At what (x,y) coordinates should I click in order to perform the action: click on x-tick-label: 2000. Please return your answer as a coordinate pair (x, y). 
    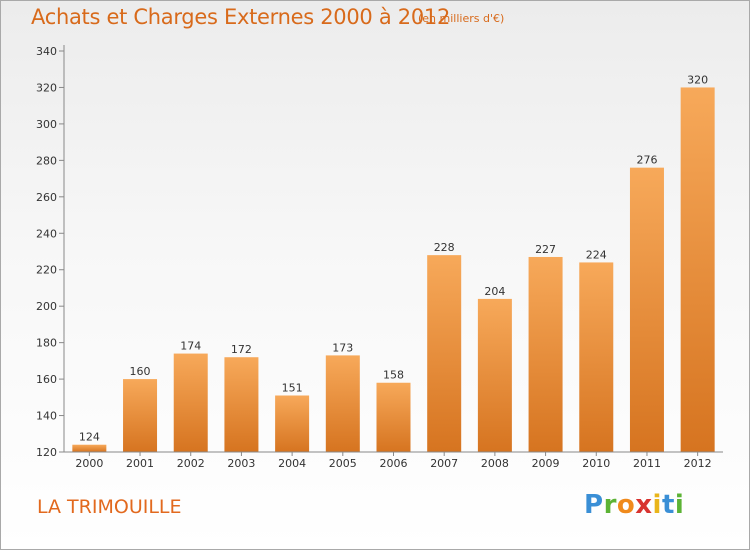
    Looking at the image, I should click on (89, 463).